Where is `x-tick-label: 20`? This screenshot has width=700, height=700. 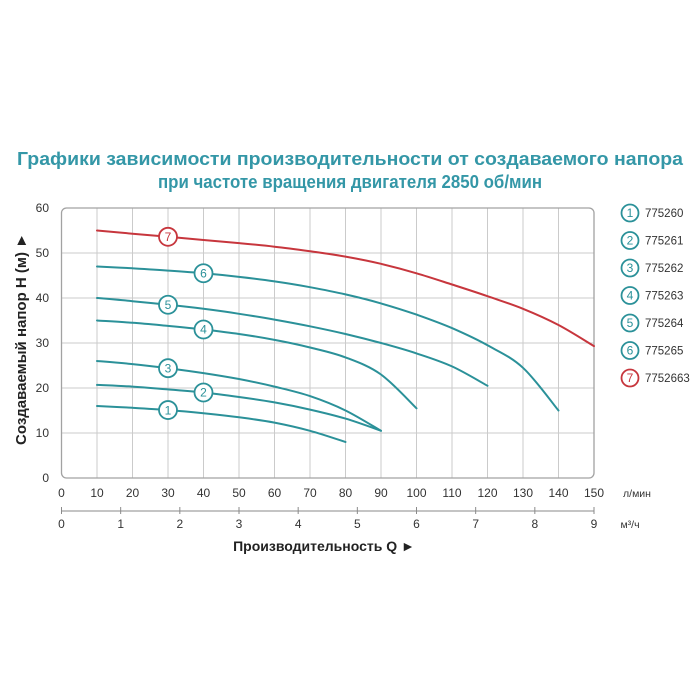
x-tick-label: 20 is located at coordinates (133, 493).